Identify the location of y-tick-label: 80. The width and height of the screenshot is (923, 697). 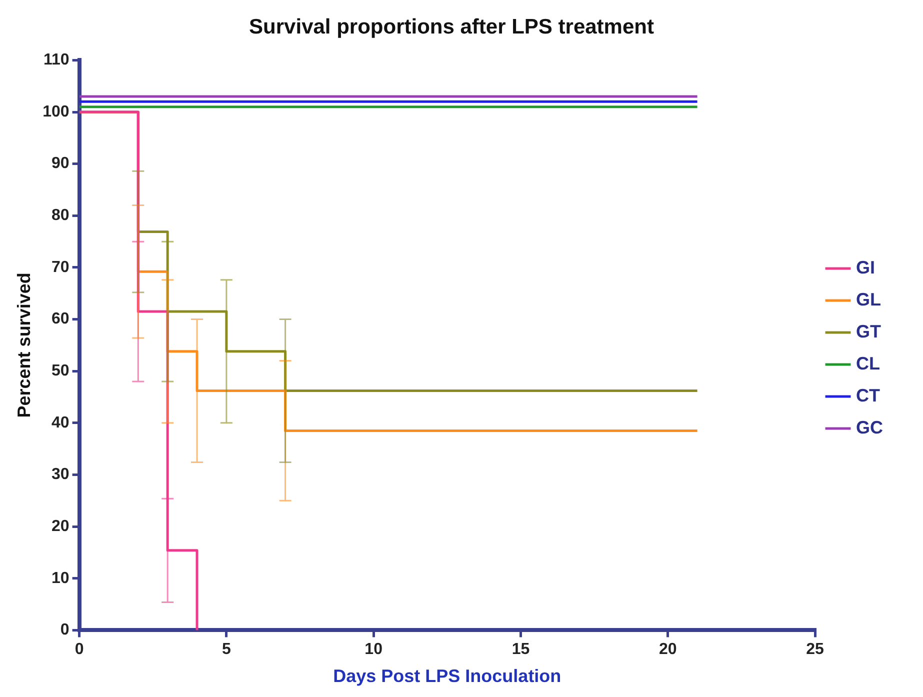
(61, 215).